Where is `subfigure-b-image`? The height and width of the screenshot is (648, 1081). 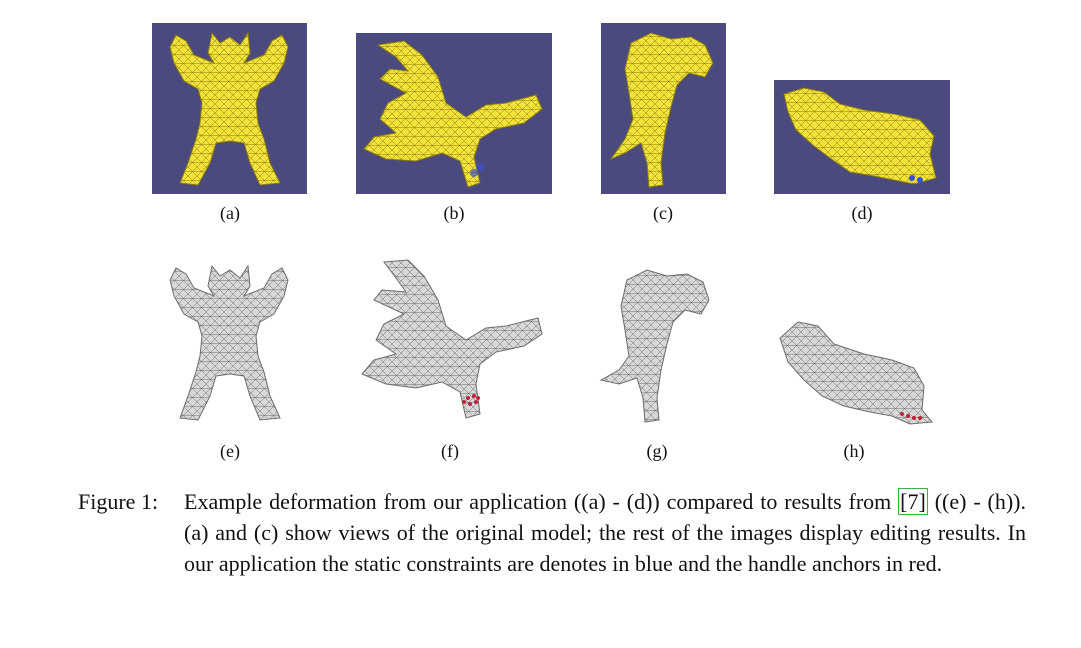 subfigure-b-image is located at coordinates (454, 113).